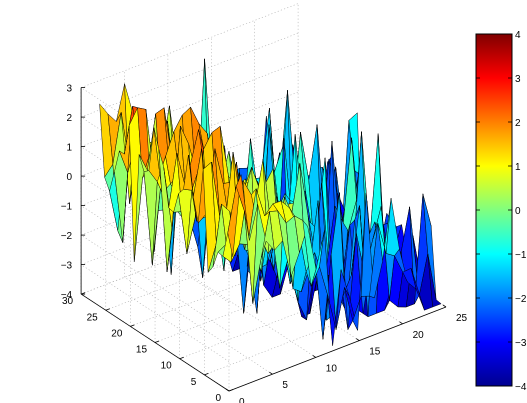 The height and width of the screenshot is (403, 527). I want to click on colorbar-tick-label: −3, so click(521, 343).